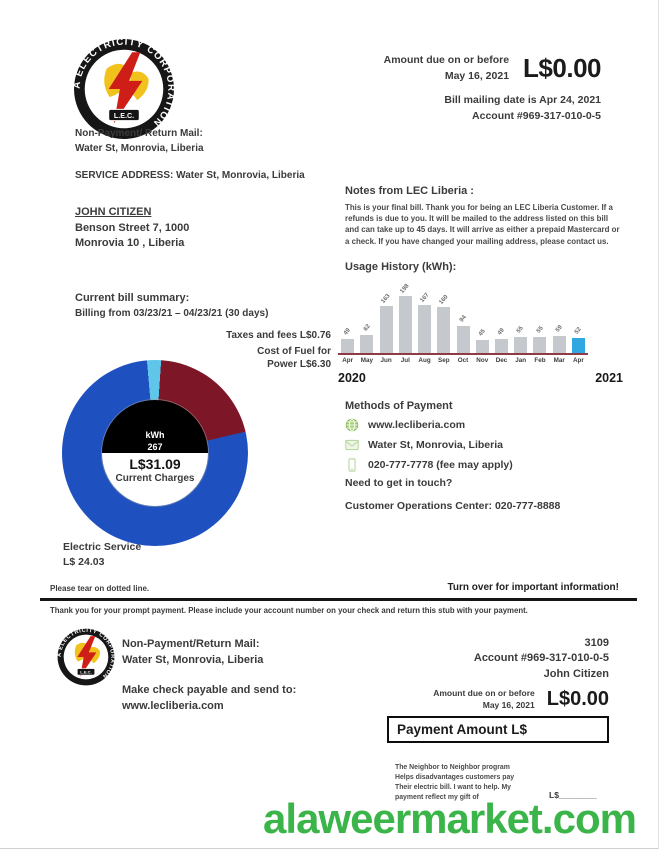 This screenshot has width=659, height=849. Describe the element at coordinates (352, 445) in the screenshot. I see `envelope-icon` at that location.